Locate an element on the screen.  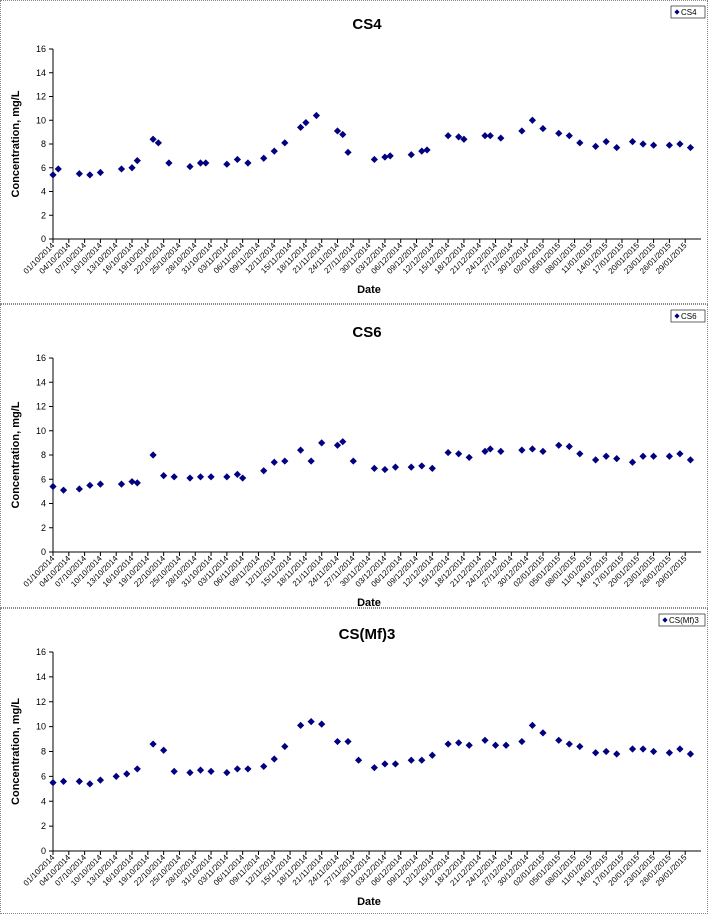
y-tick-label: 0 is located at coordinates (43, 239).